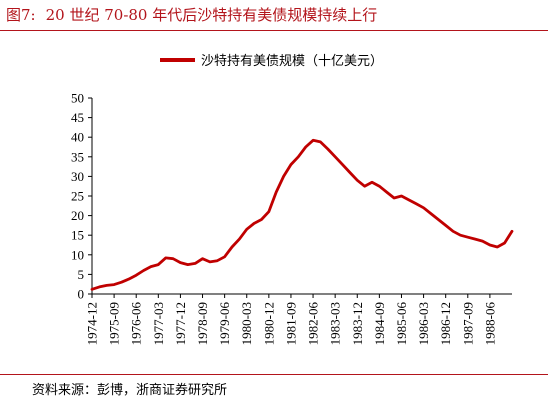  Describe the element at coordinates (489, 324) in the screenshot. I see `x-tick-label: 1988-06` at that location.